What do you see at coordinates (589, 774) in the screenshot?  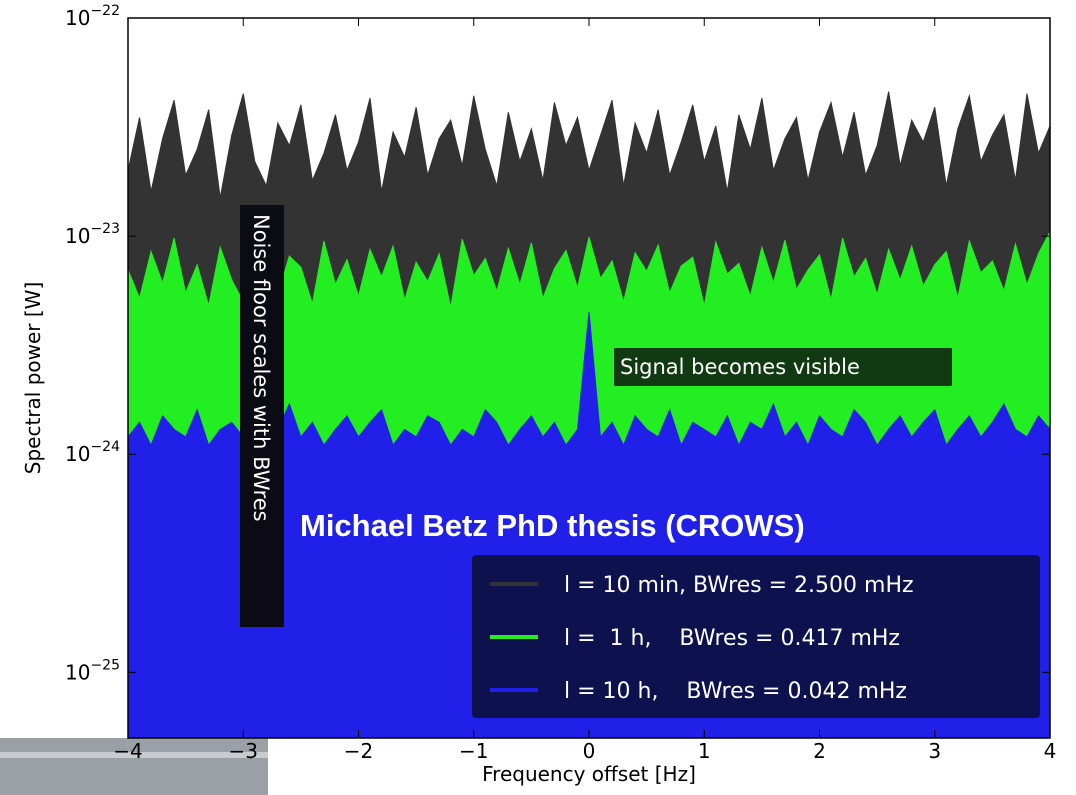 I see `x-axis-label: Frequency offset [Hz]` at bounding box center [589, 774].